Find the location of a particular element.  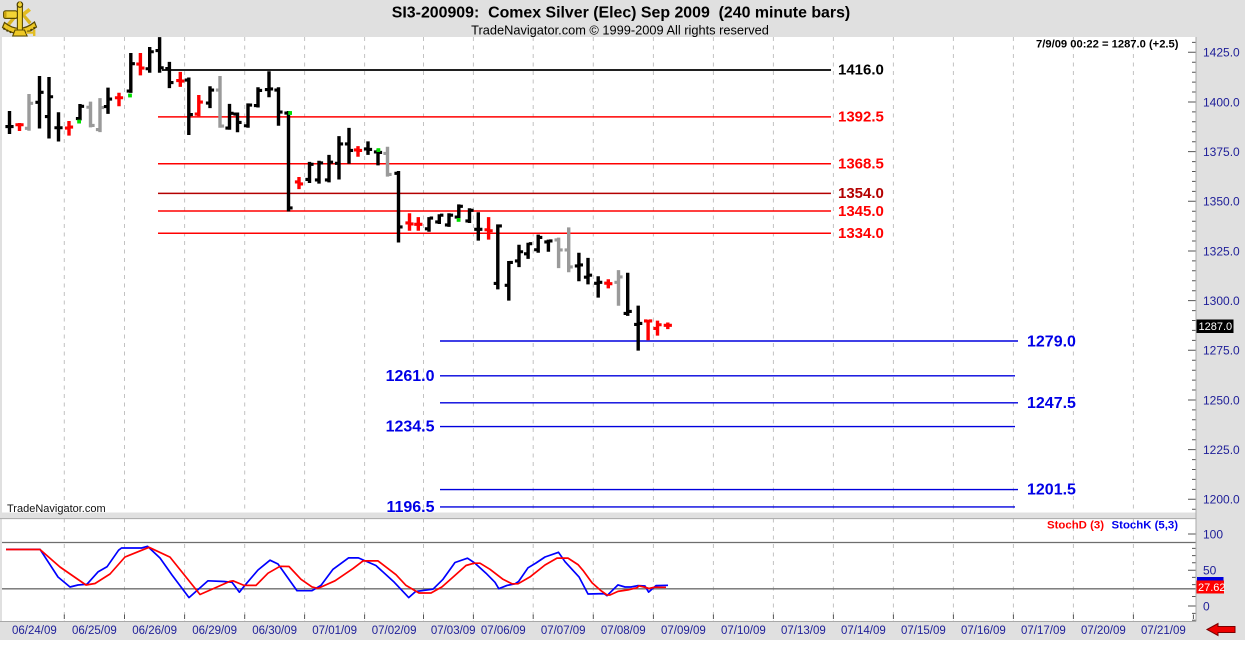

svg-text: 1287.0 is located at coordinates (1216, 327).